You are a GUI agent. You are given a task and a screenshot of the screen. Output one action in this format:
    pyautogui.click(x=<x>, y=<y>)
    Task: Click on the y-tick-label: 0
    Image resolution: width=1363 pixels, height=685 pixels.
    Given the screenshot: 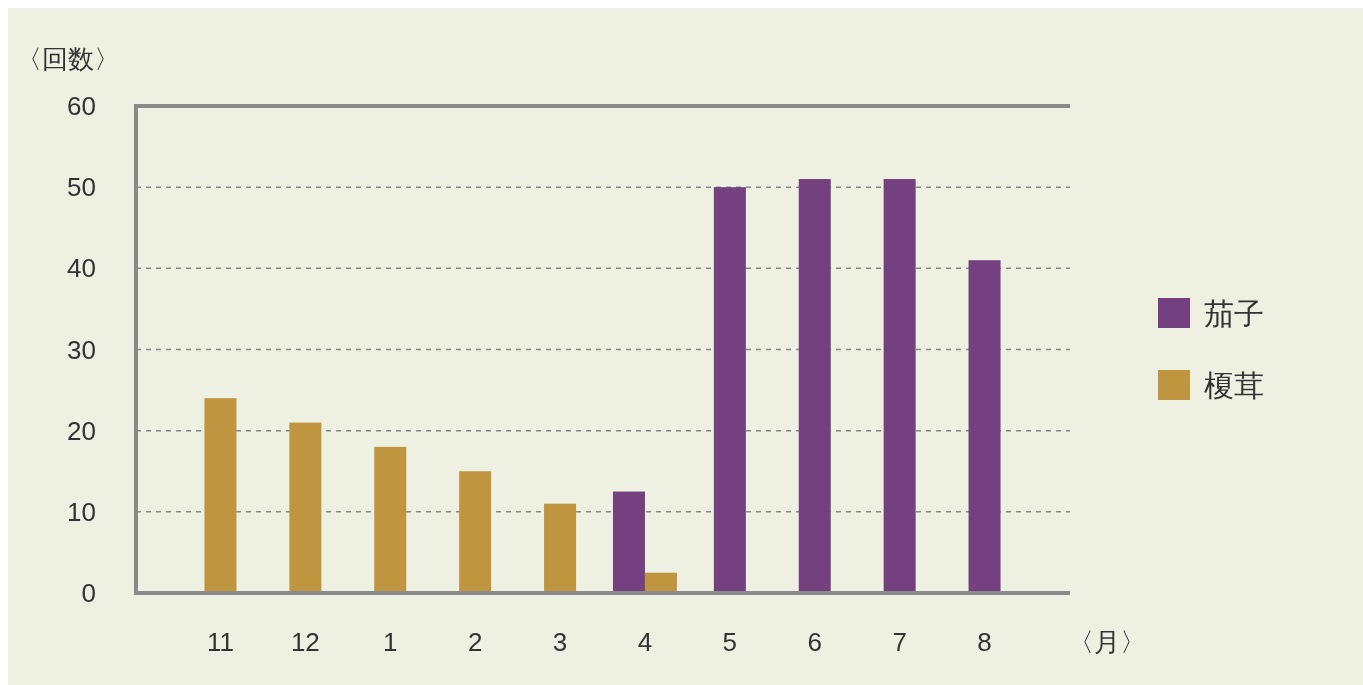 What is the action you would take?
    pyautogui.click(x=88, y=593)
    